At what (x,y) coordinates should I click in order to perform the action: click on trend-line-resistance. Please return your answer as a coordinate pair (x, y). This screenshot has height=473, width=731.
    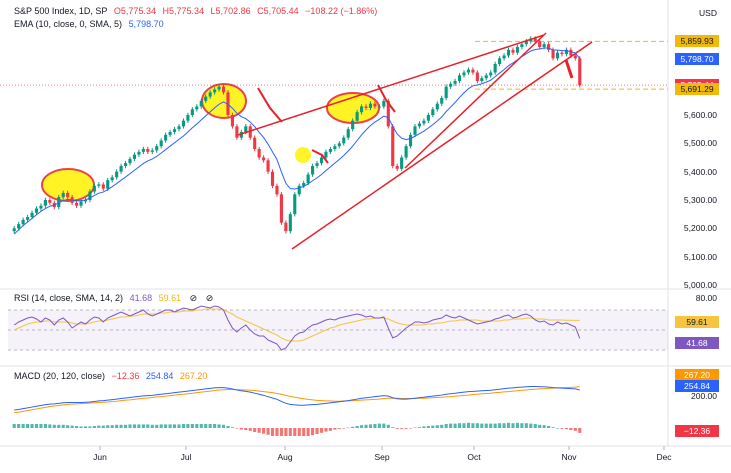
    Looking at the image, I should click on (391, 85).